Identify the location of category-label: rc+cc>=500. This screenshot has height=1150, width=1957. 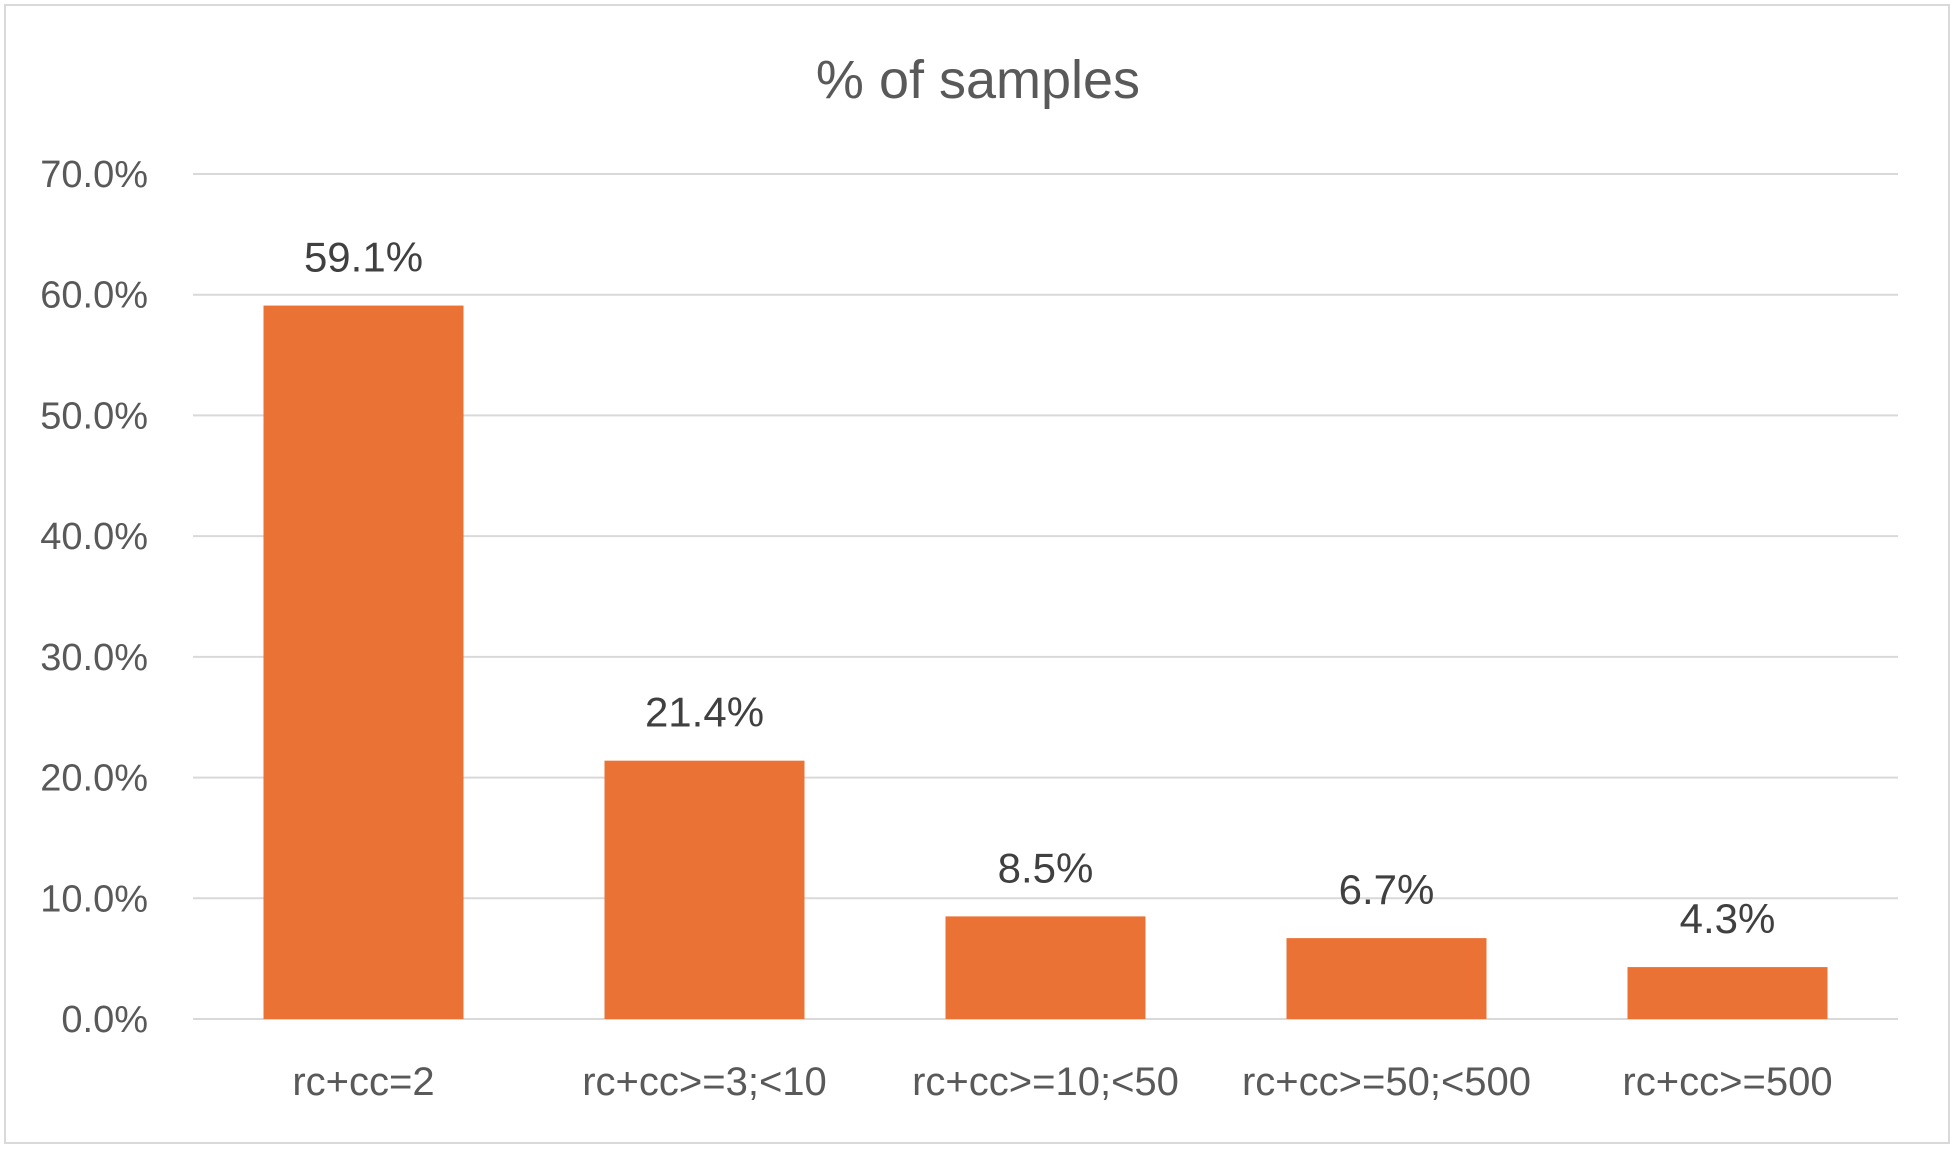
(1727, 1082).